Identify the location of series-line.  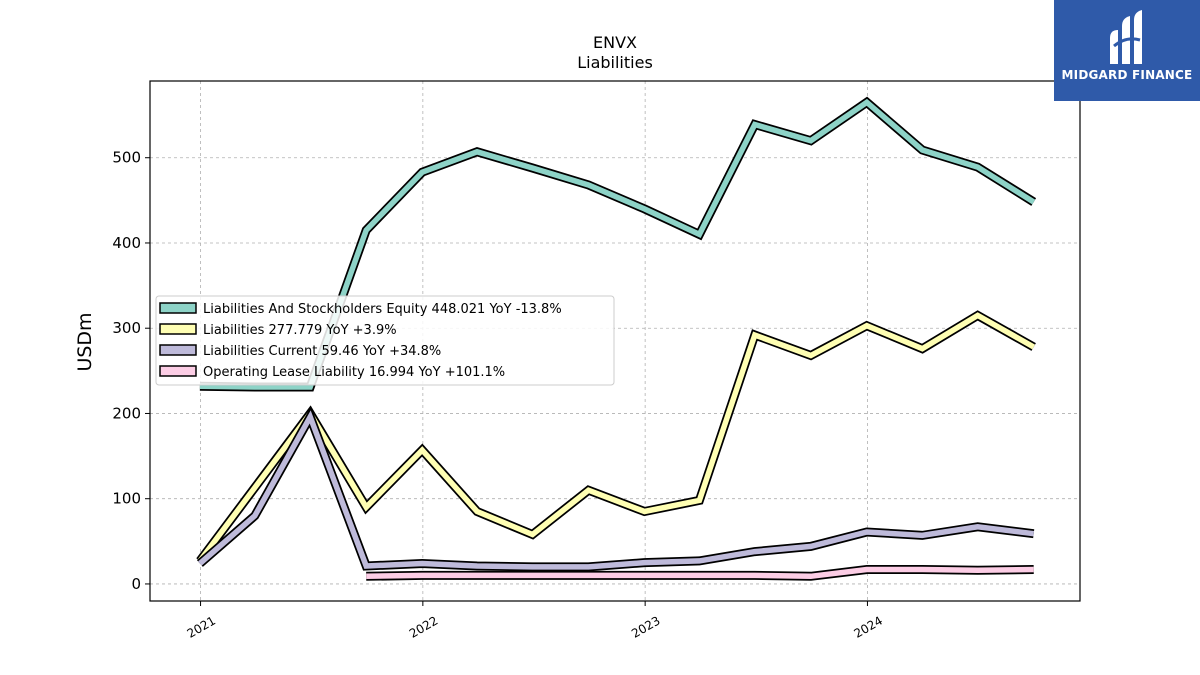
(700, 573).